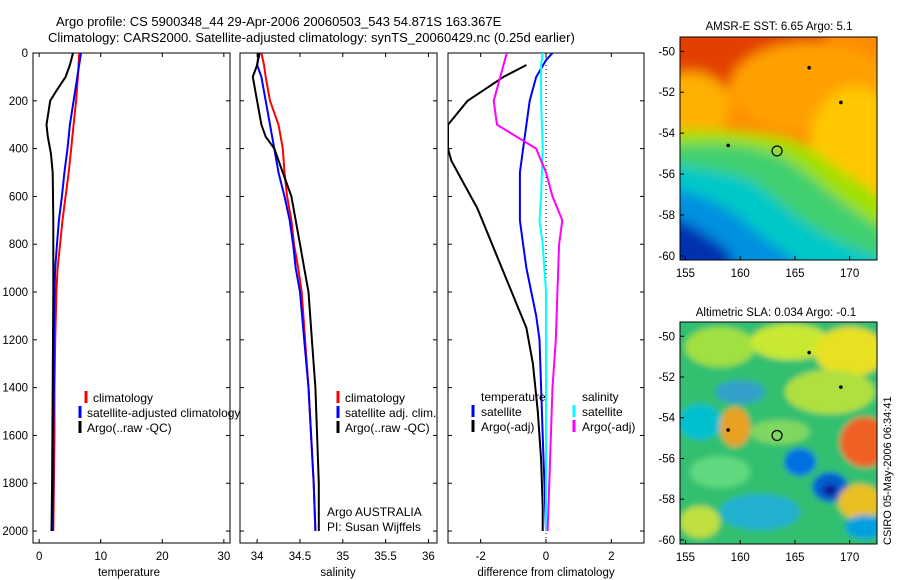  What do you see at coordinates (666, 378) in the screenshot?
I see `sla-ytick-label: -52` at bounding box center [666, 378].